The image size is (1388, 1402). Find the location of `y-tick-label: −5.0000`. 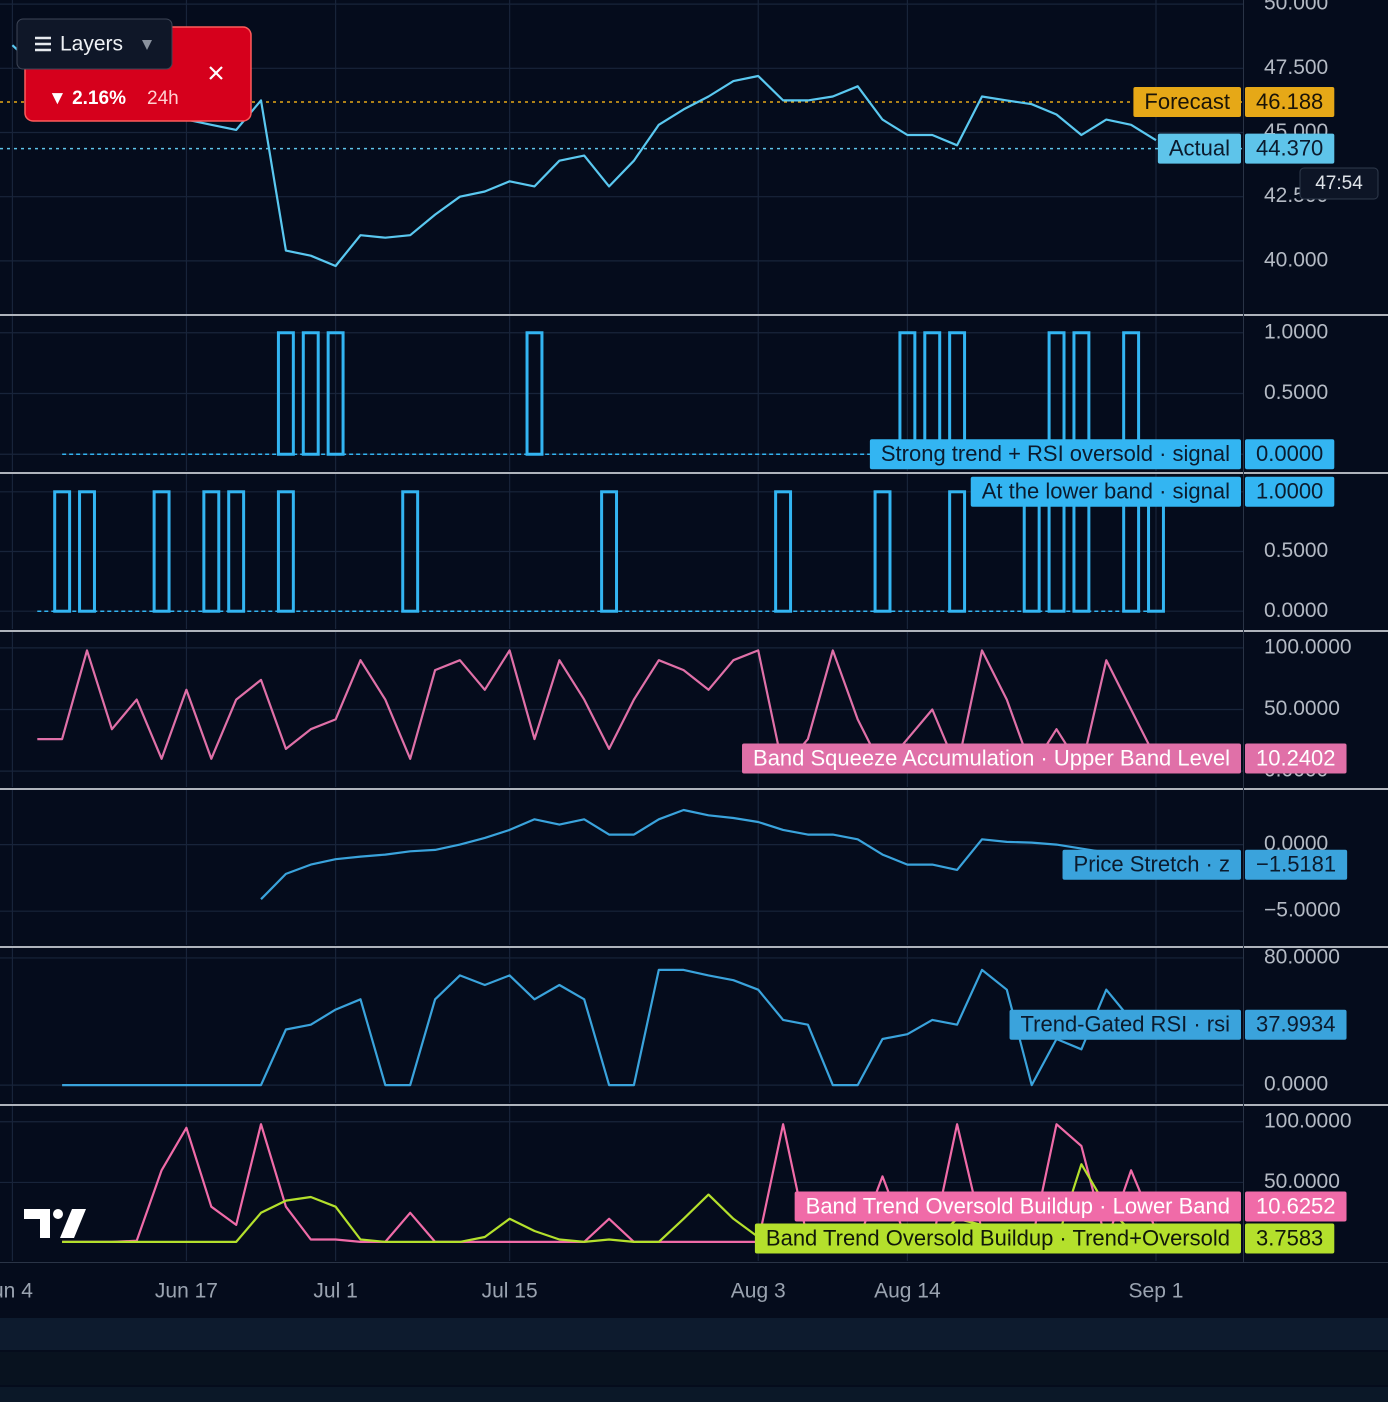

y-tick-label: −5.0000 is located at coordinates (1302, 910).